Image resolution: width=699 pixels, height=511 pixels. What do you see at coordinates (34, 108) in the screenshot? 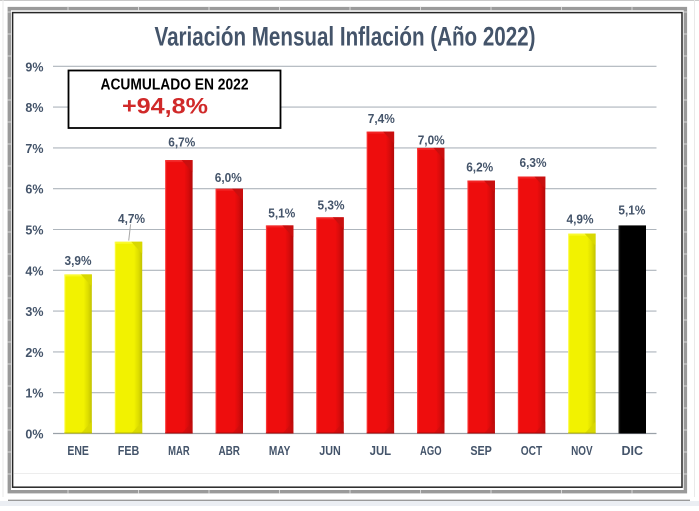
I see `svg-text: 8%` at bounding box center [34, 108].